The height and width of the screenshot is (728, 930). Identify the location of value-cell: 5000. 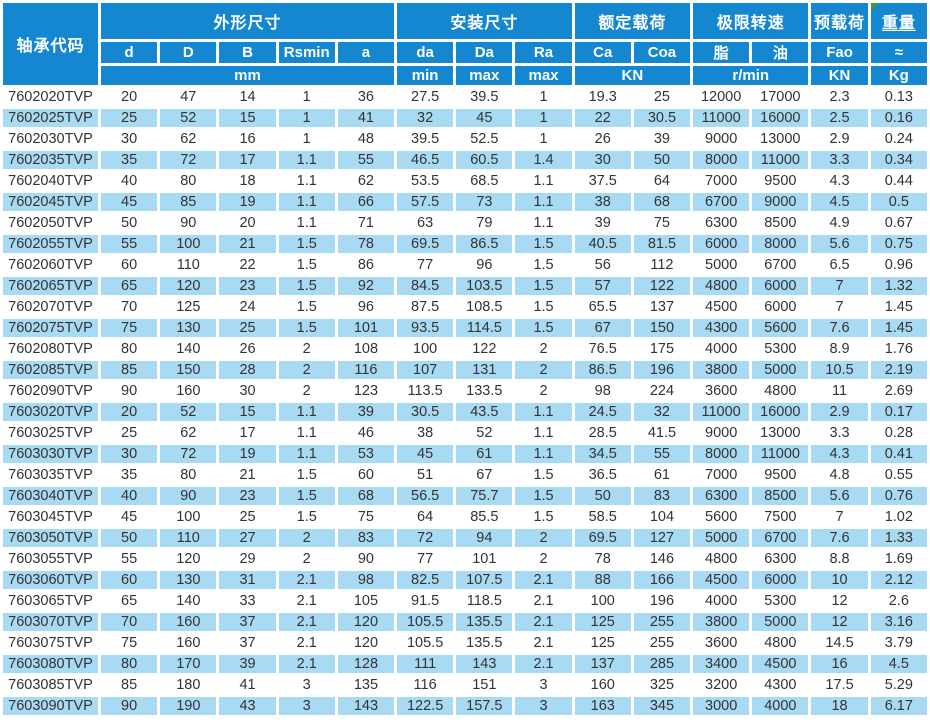
(721, 538).